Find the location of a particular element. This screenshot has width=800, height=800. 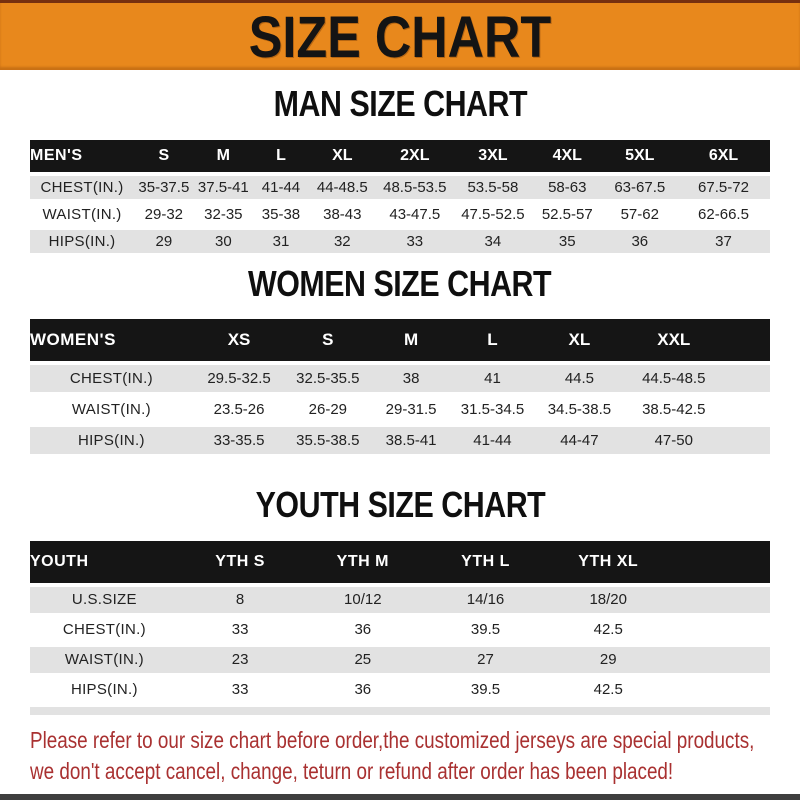

size-cell: 34.5-38.5 is located at coordinates (579, 410).